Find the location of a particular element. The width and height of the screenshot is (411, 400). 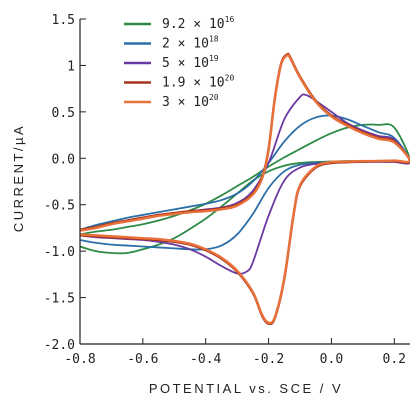

x-tick-label: -0.2 is located at coordinates (268, 359).